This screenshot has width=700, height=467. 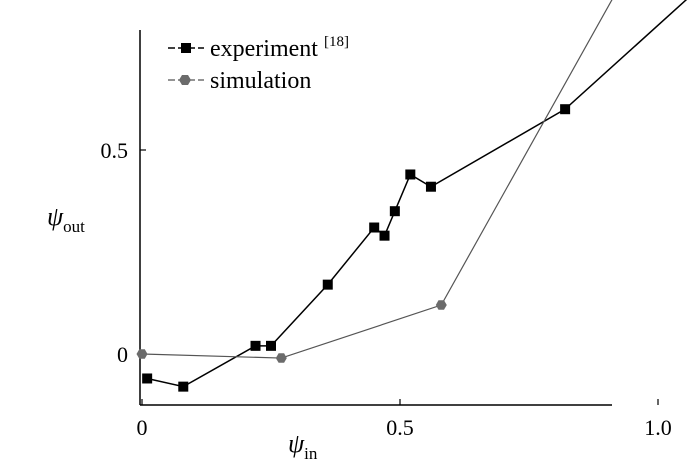 I want to click on x-tick-label: 1.0, so click(x=658, y=427).